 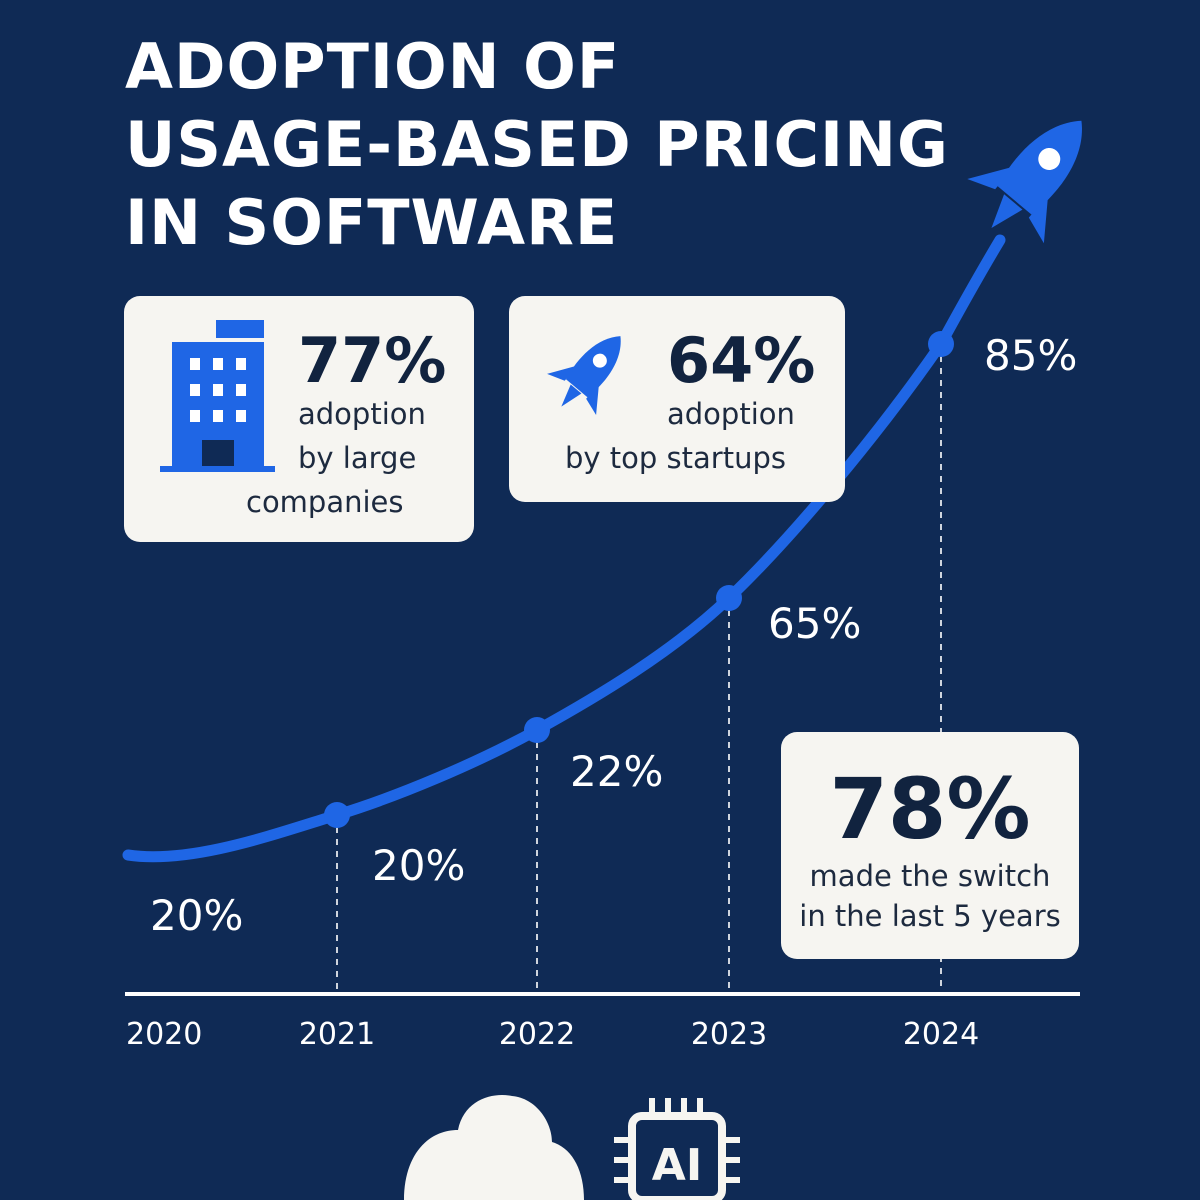 I want to click on value-label-2021: 20%, so click(x=418, y=865).